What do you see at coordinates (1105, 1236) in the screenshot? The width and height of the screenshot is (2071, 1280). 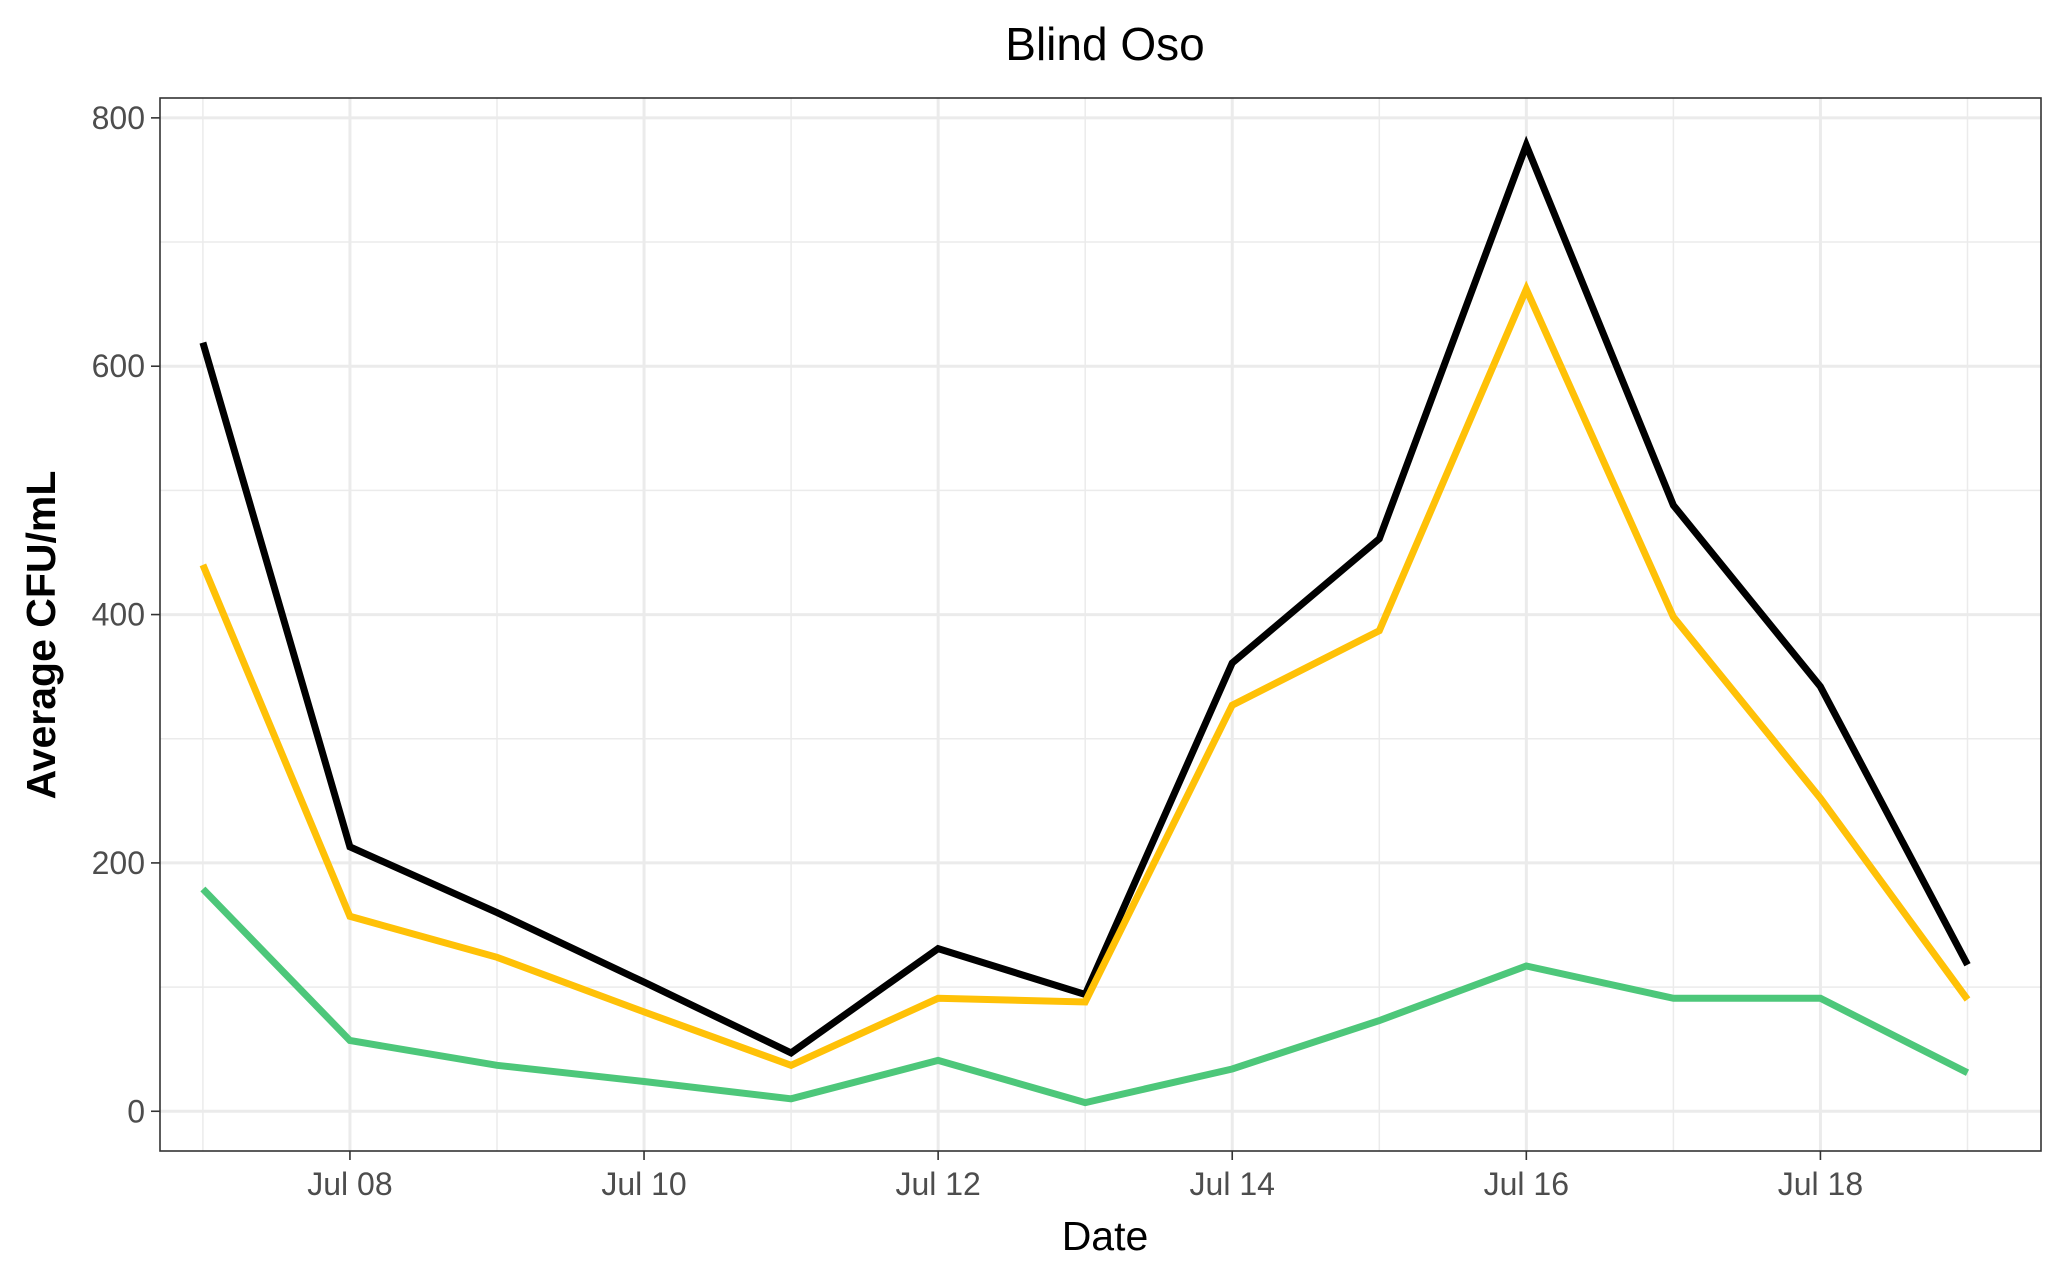 I see `x-axis-label: Date` at bounding box center [1105, 1236].